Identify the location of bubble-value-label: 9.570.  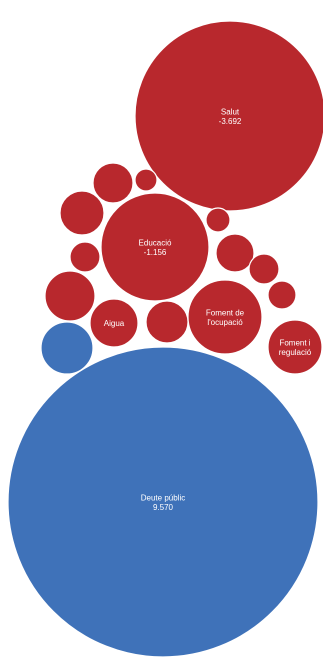
(163, 507).